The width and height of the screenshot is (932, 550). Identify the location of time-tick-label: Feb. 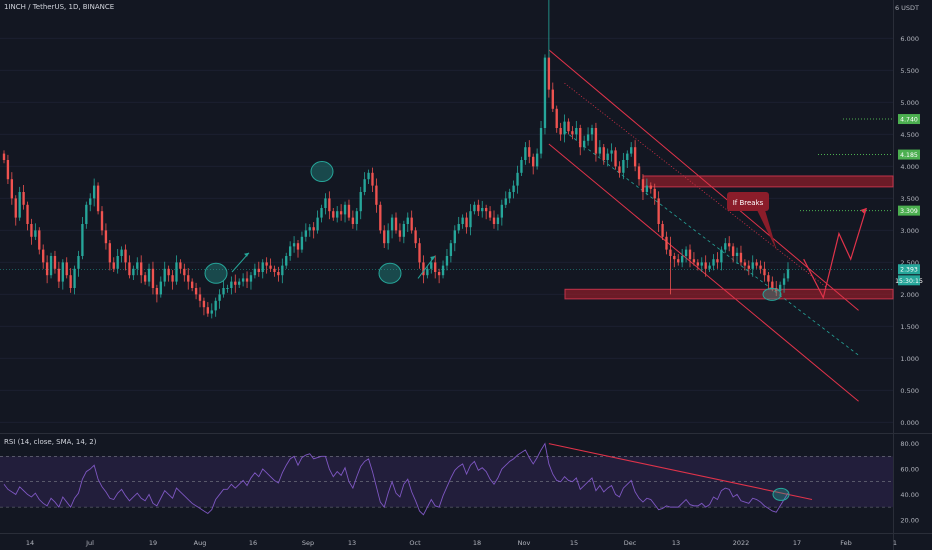
(846, 543).